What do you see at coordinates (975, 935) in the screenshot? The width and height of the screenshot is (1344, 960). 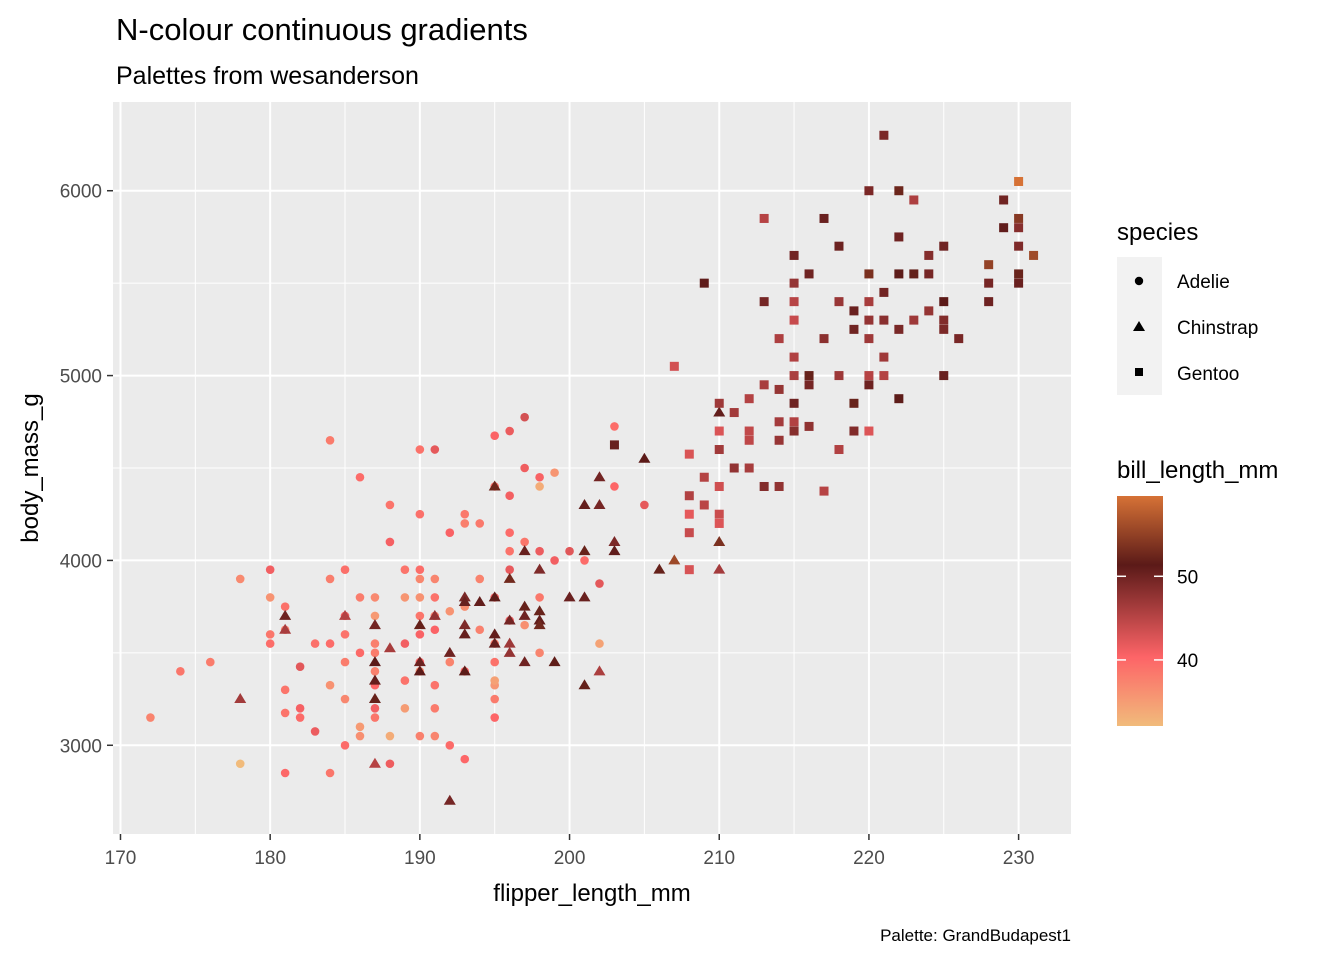 I see `chart-caption: Palette: GrandBudapest1` at bounding box center [975, 935].